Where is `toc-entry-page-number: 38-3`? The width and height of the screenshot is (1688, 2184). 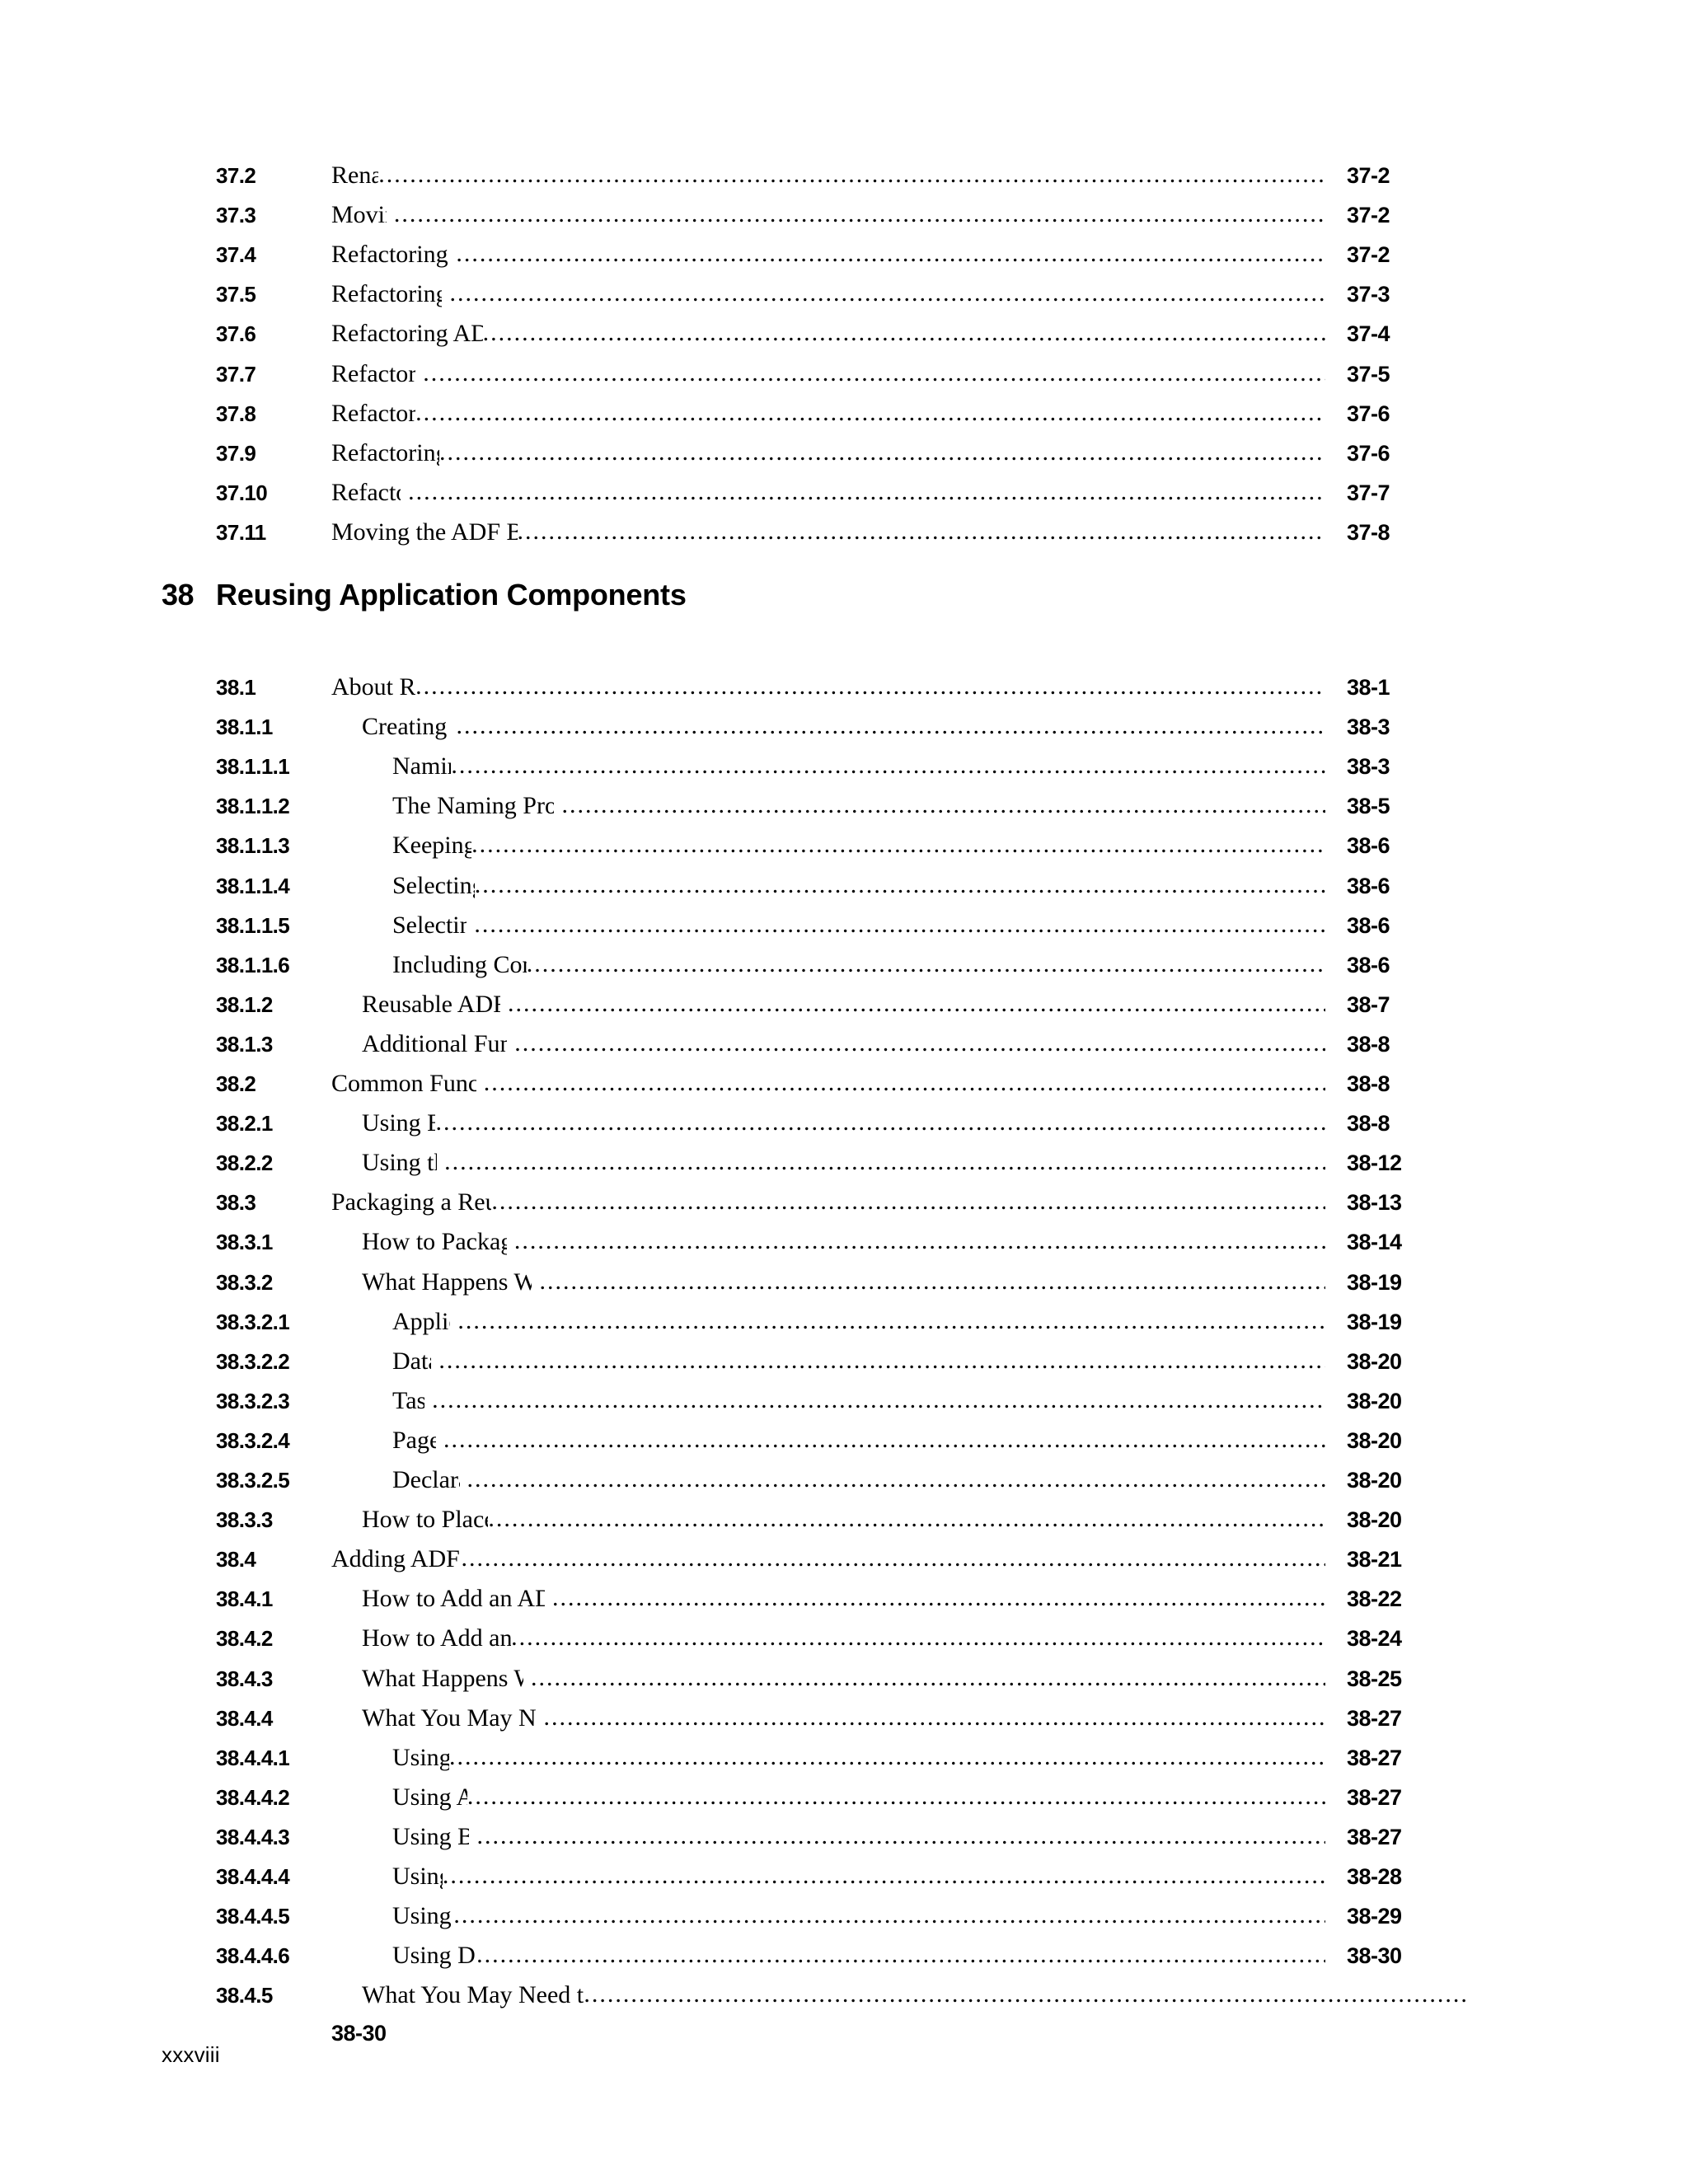 toc-entry-page-number: 38-3 is located at coordinates (1368, 767).